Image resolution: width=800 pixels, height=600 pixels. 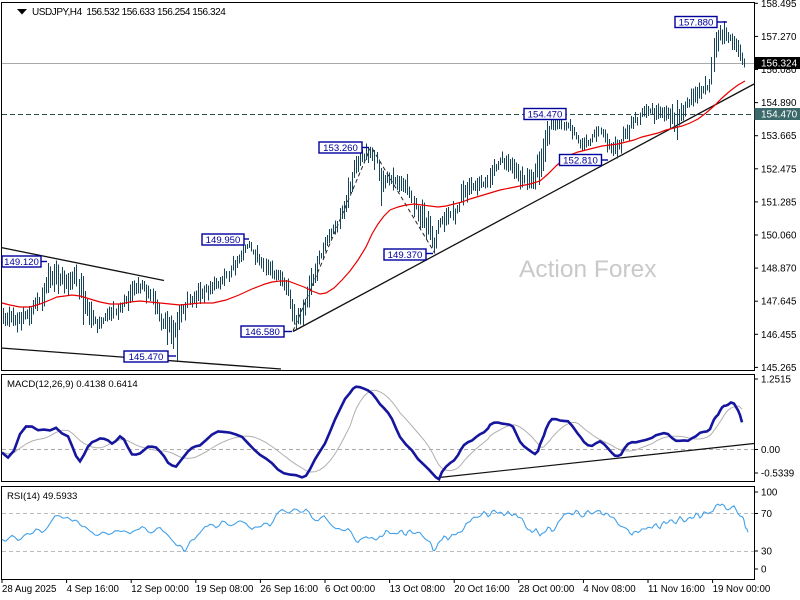 What do you see at coordinates (93, 589) in the screenshot?
I see `svg-text: 4 Sep 16:00` at bounding box center [93, 589].